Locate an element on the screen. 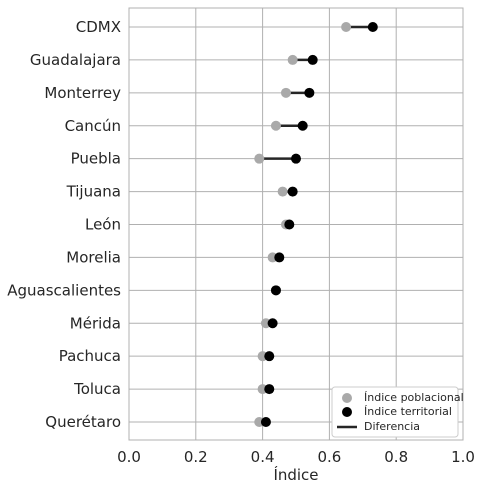 The image size is (482, 490). x-axis-label: Índice is located at coordinates (295, 474).